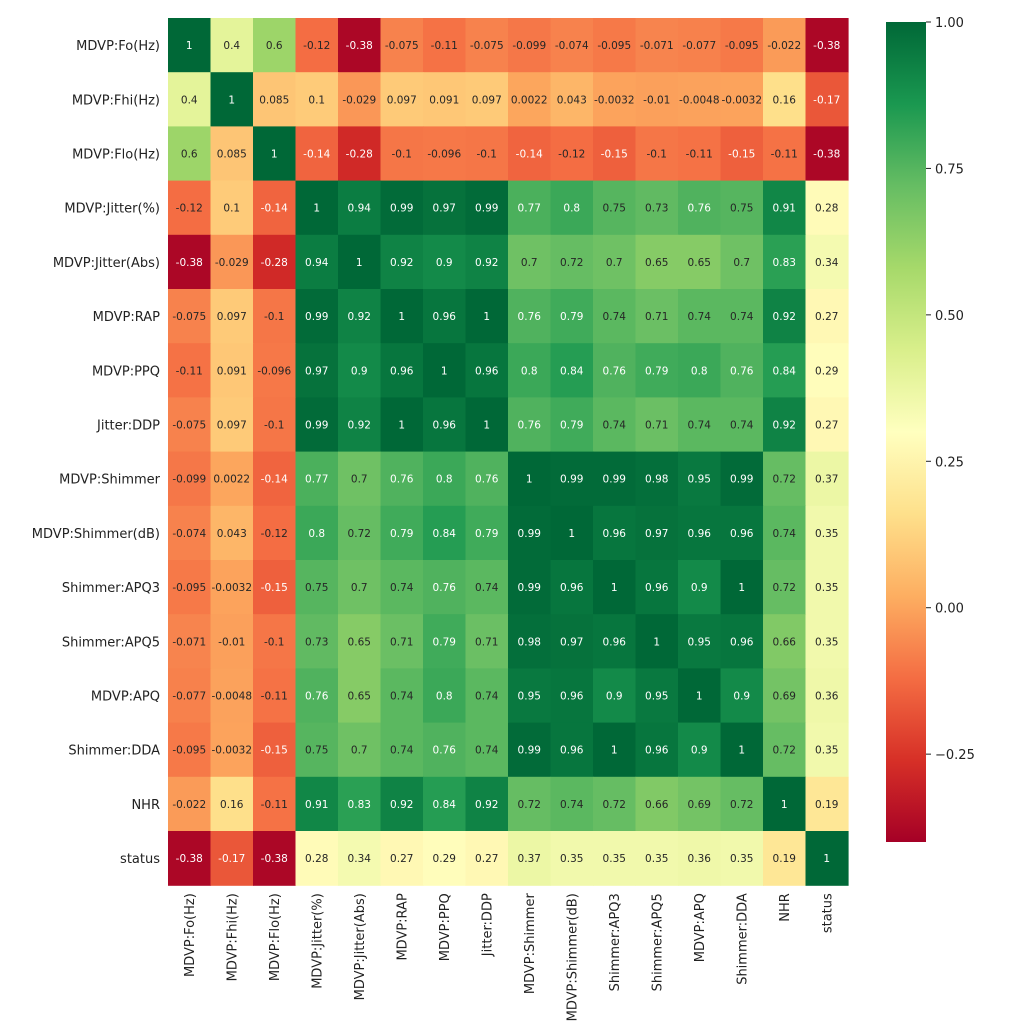  What do you see at coordinates (189, 263) in the screenshot?
I see `cell-value-label: -0.38` at bounding box center [189, 263].